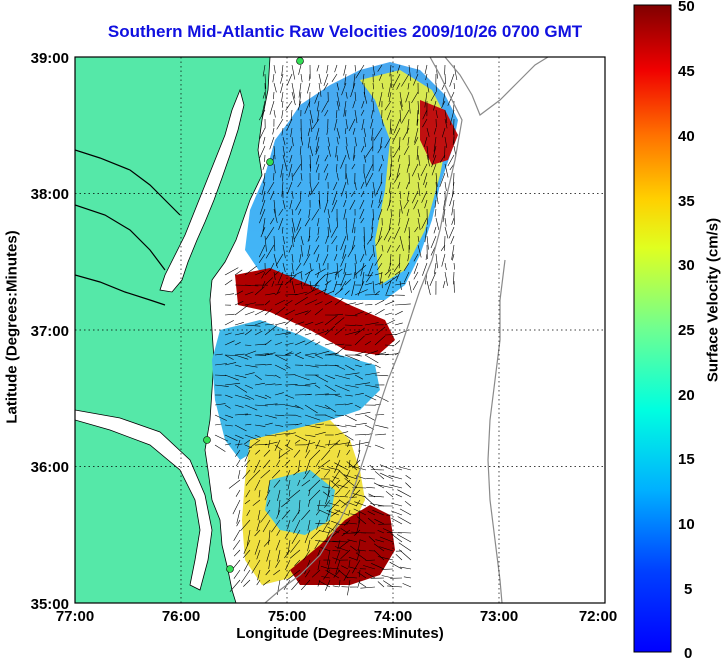  What do you see at coordinates (50, 331) in the screenshot?
I see `y-tick-label: 37:00` at bounding box center [50, 331].